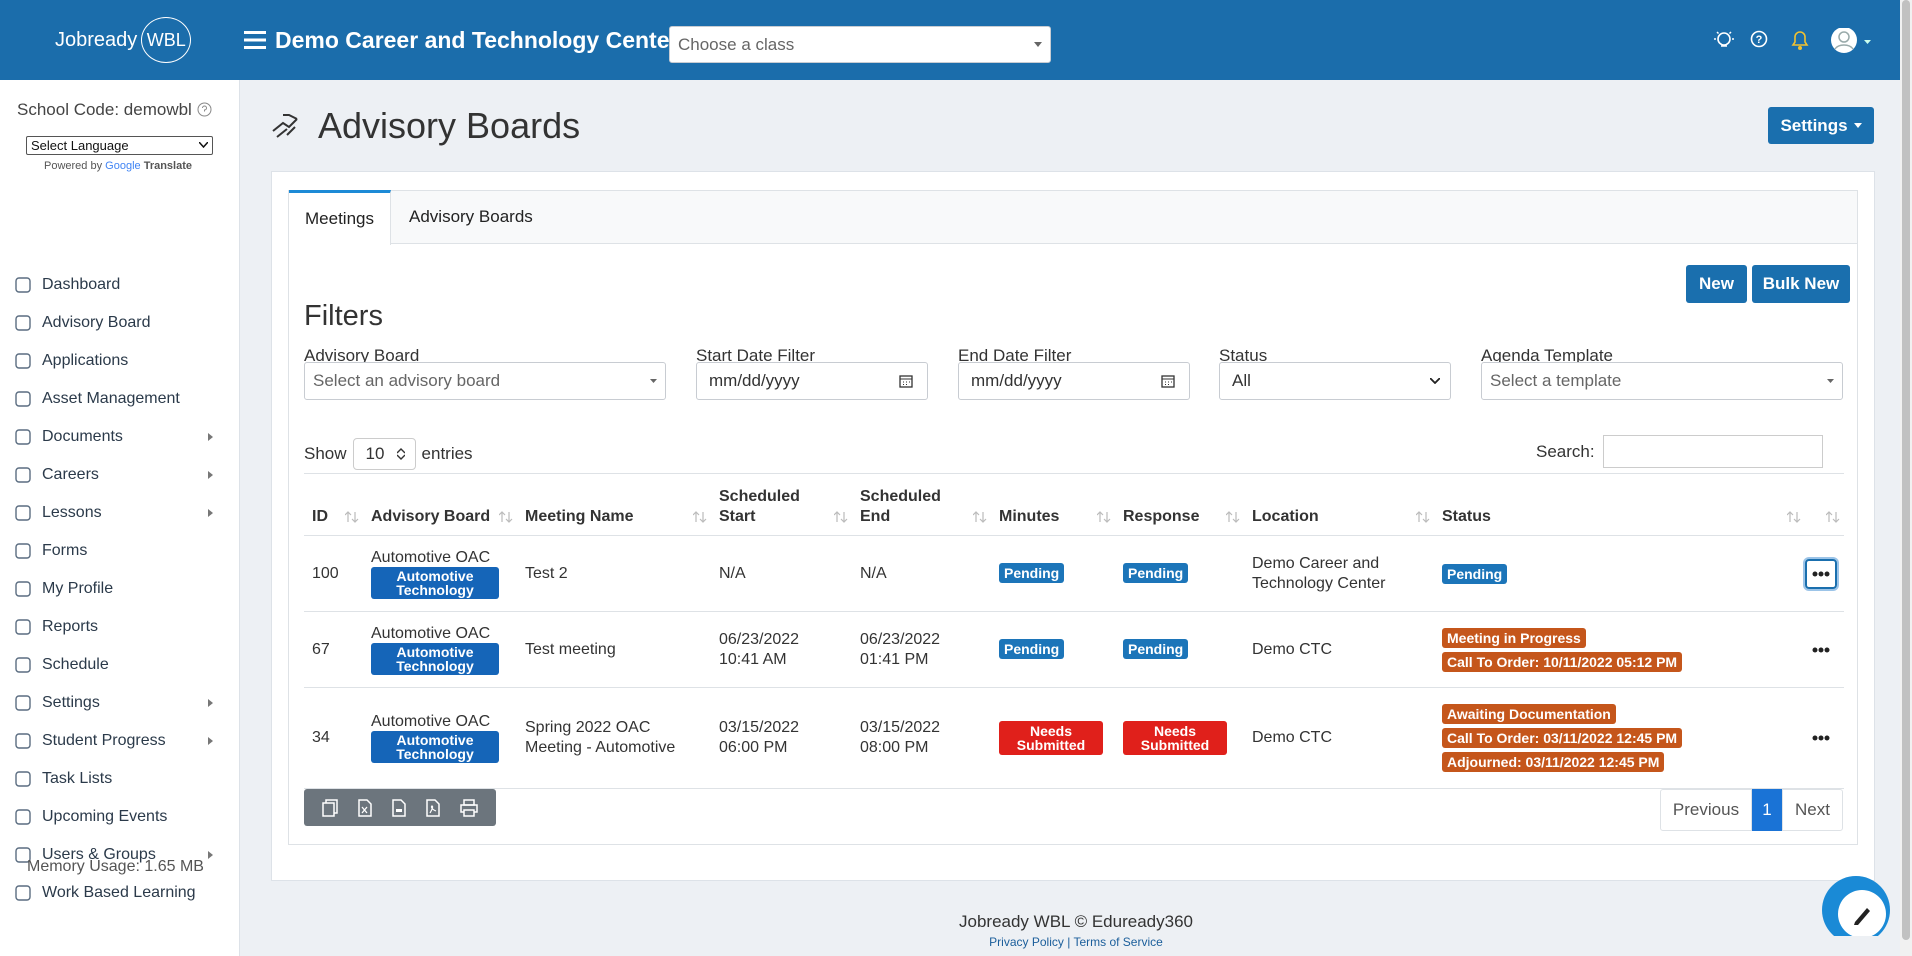 The width and height of the screenshot is (1912, 956). What do you see at coordinates (1619, 504) in the screenshot?
I see `column-header: Status` at bounding box center [1619, 504].